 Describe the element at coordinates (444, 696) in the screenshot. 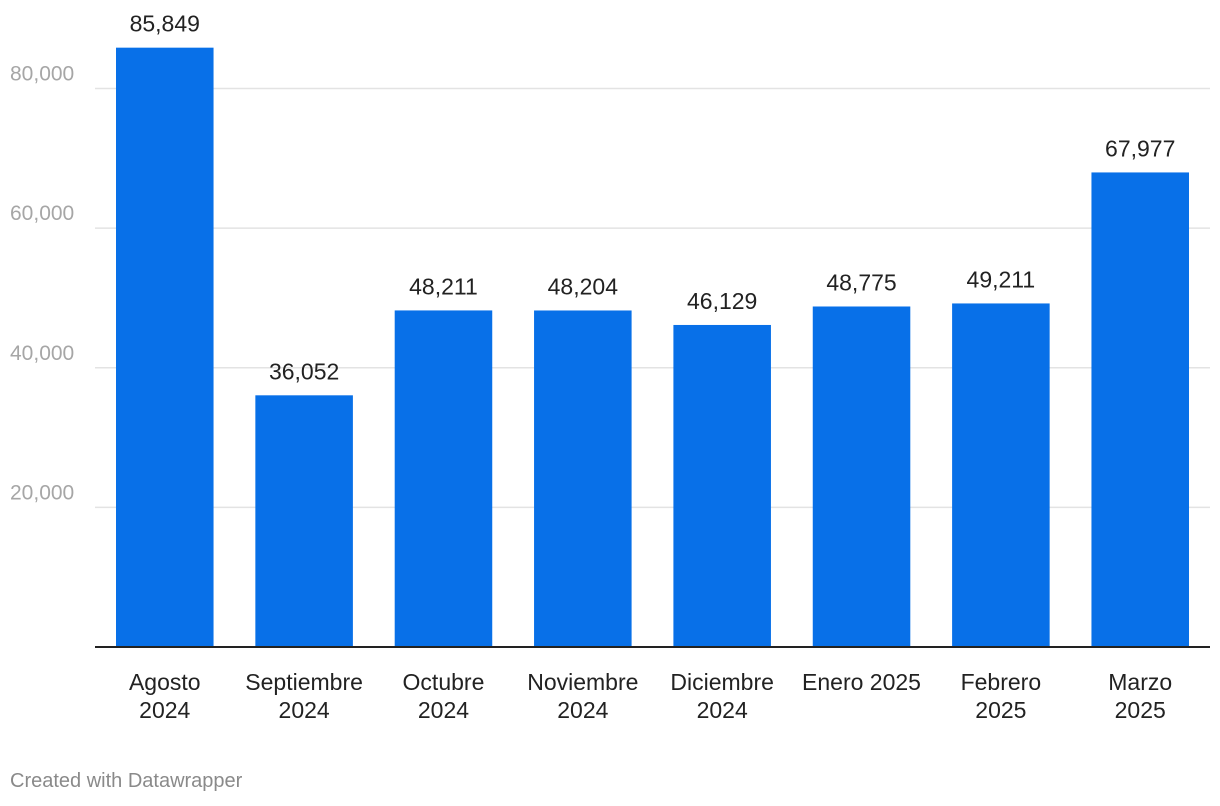

I see `x-tick-label: Octubre 2024` at that location.